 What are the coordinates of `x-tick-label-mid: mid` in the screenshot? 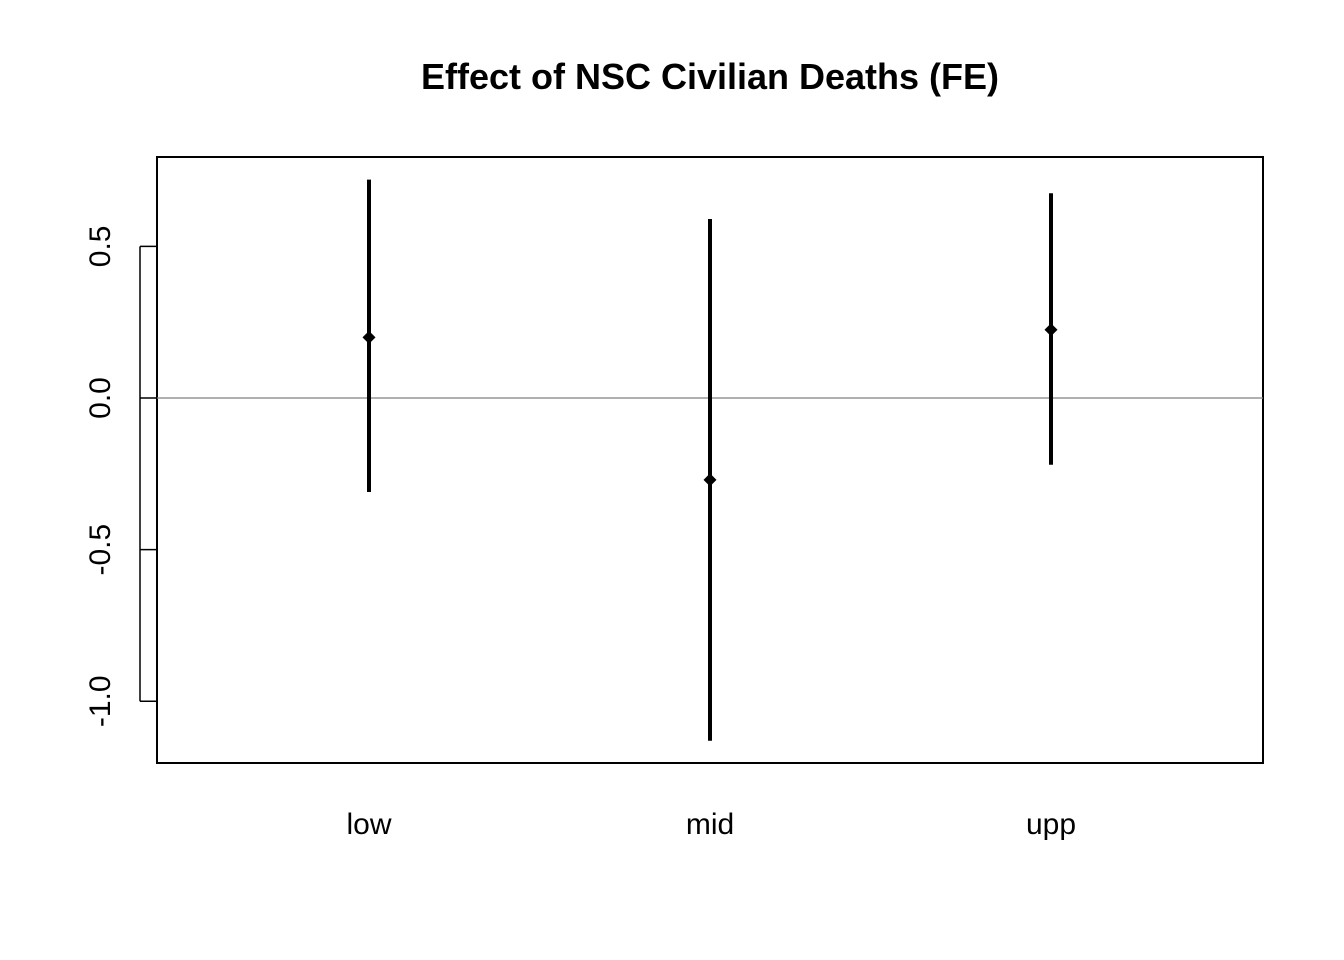 It's located at (710, 824).